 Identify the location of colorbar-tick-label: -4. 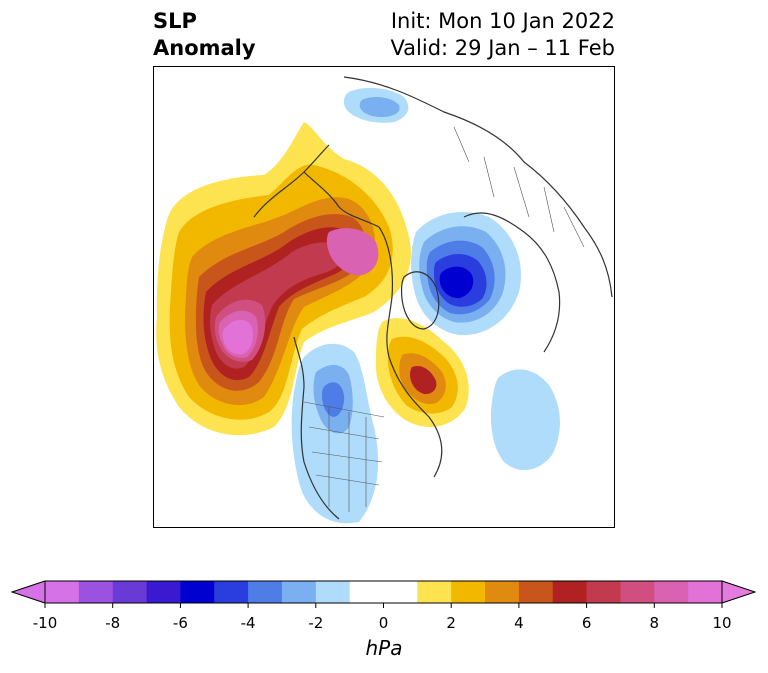
(248, 623).